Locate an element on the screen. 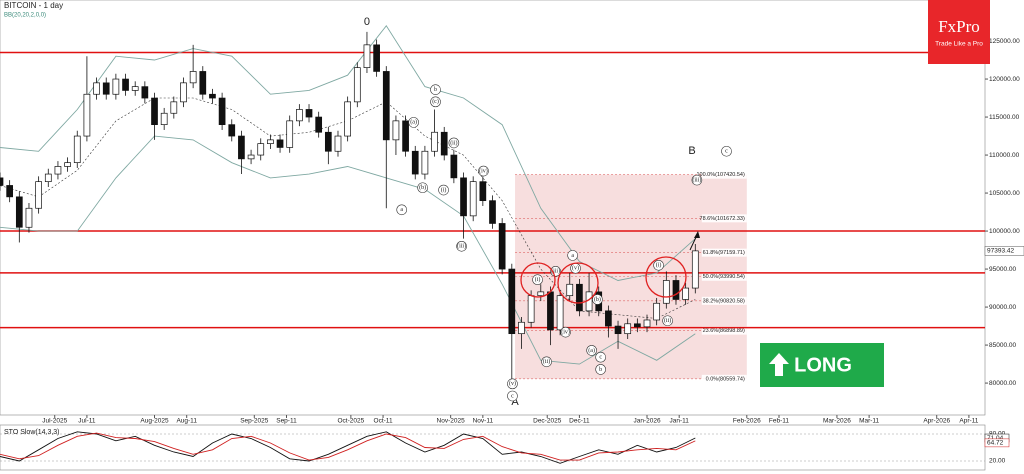 This screenshot has width=1024, height=474. fib-label: 50.0%(93990.54) is located at coordinates (724, 277).